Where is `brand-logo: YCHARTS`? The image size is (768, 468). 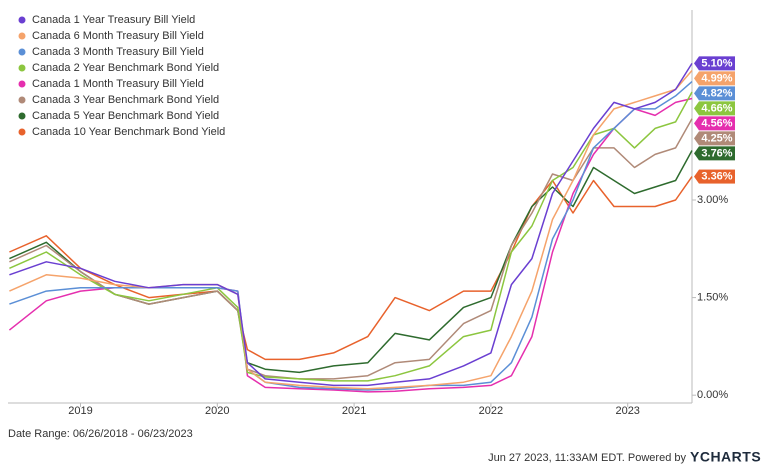 brand-logo: YCHARTS is located at coordinates (725, 457).